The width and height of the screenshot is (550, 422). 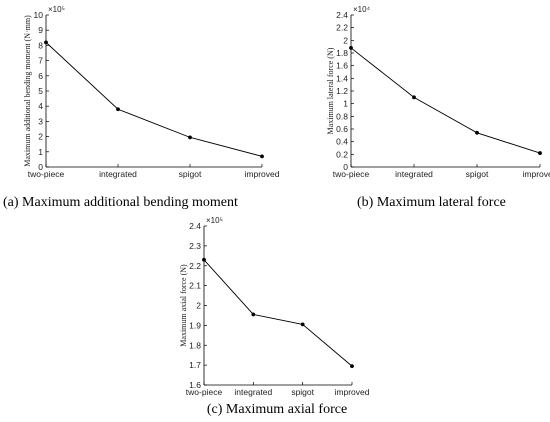 What do you see at coordinates (40, 121) in the screenshot?
I see `y-tick-label: 3` at bounding box center [40, 121].